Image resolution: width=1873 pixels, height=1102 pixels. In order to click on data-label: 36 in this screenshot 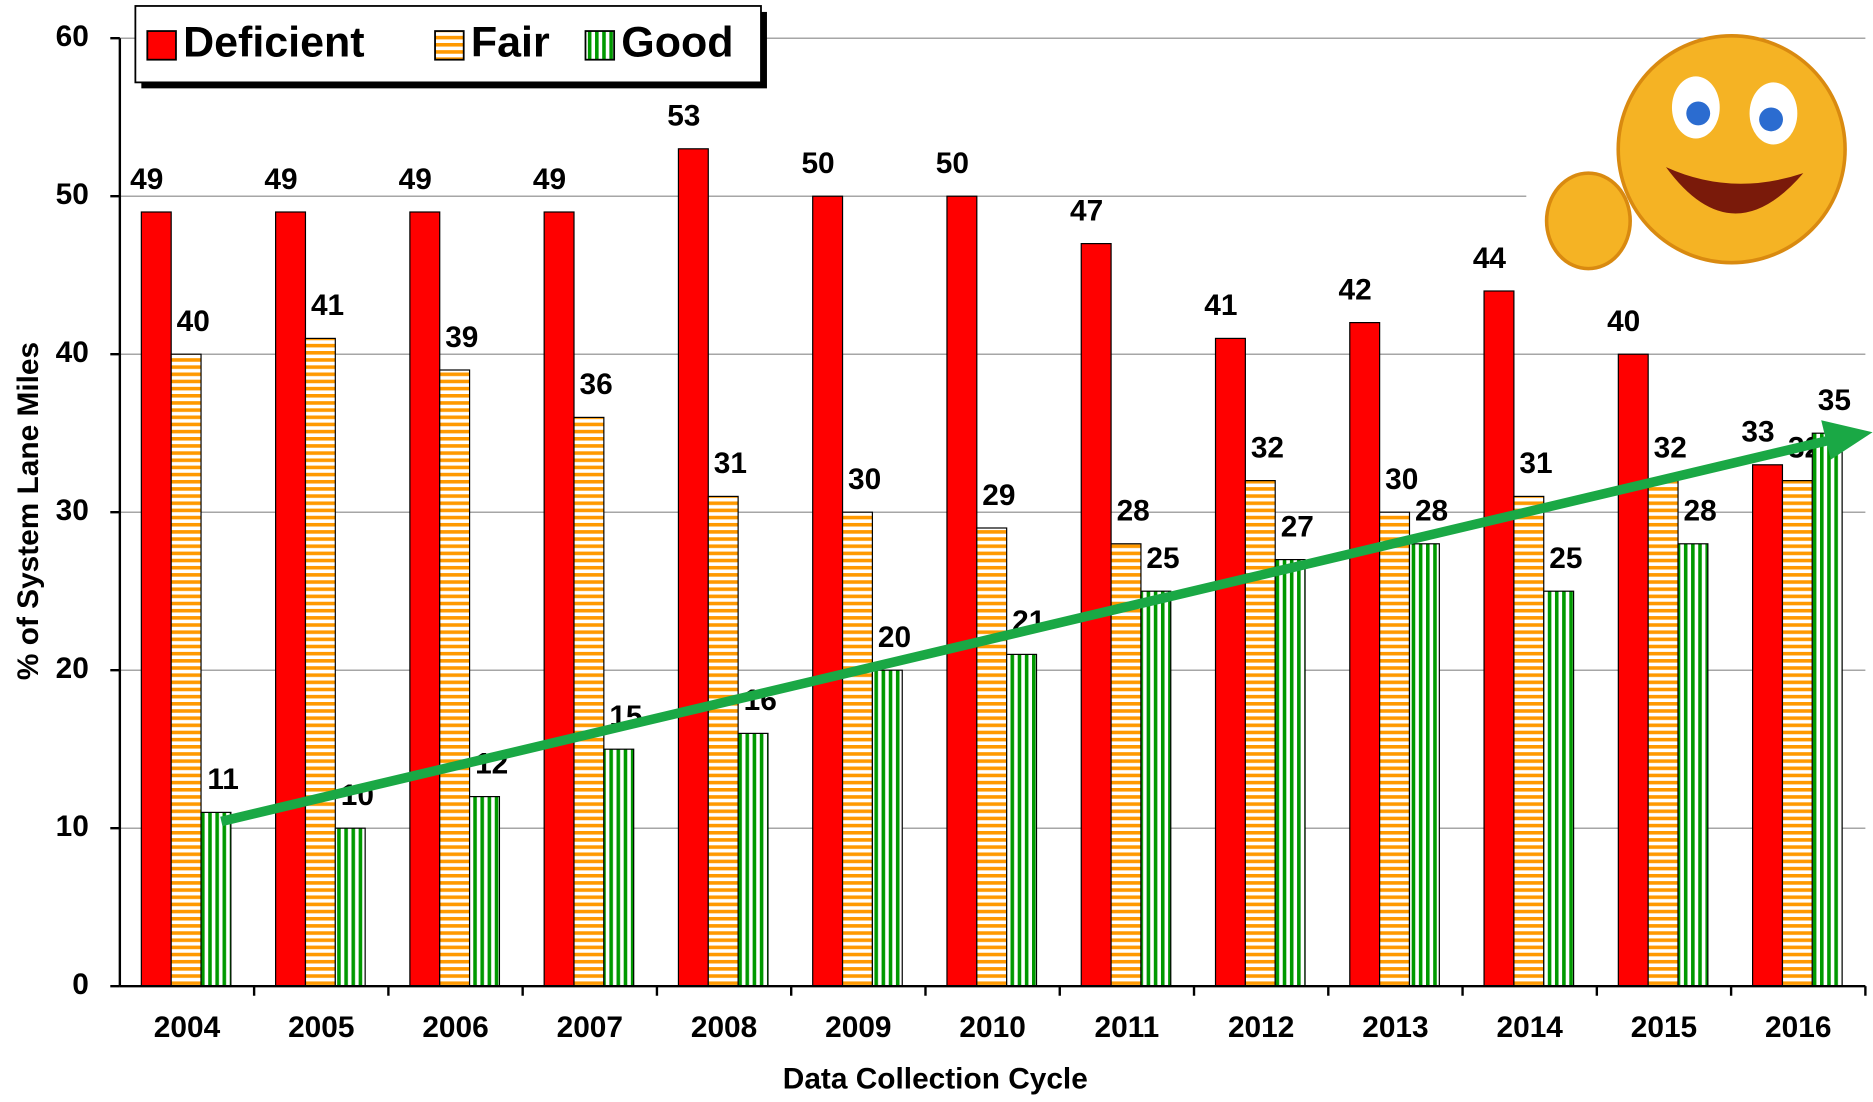, I will do `click(595, 384)`.